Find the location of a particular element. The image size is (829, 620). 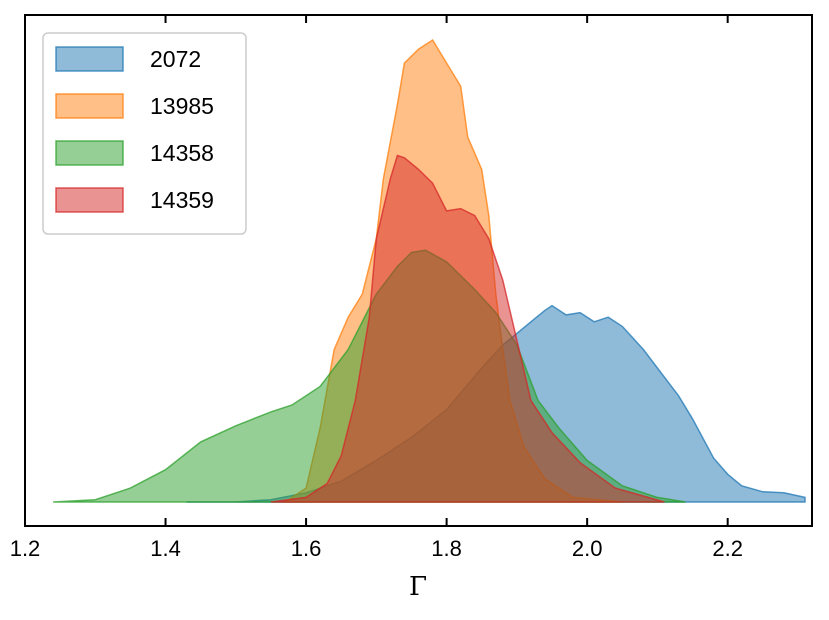

x-tick-label: 1.6 is located at coordinates (306, 548).